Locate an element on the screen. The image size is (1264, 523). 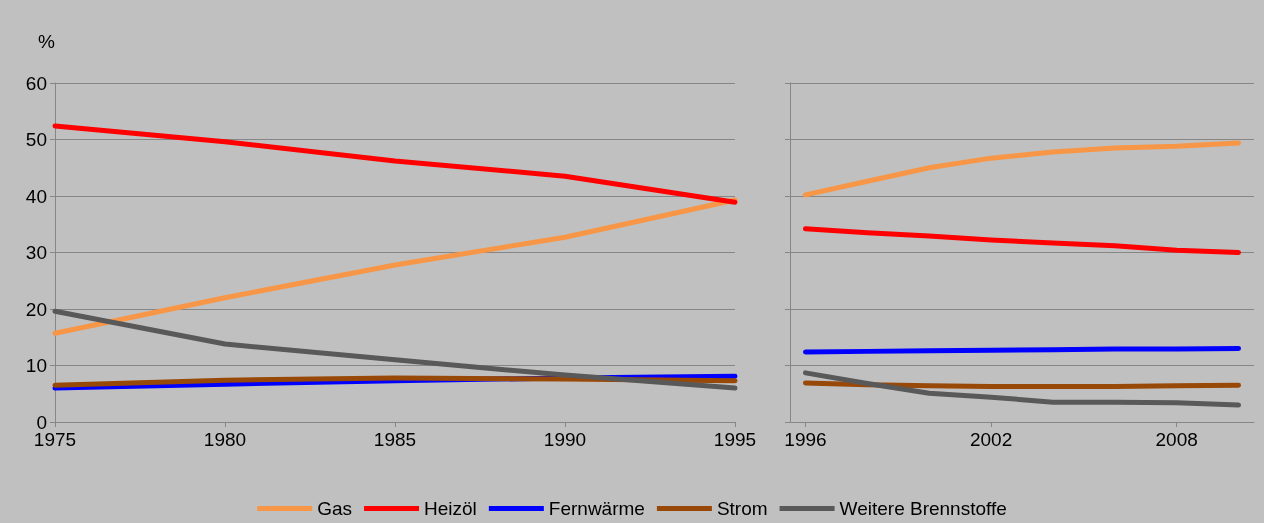
y-tick-label: 20 is located at coordinates (36, 309).